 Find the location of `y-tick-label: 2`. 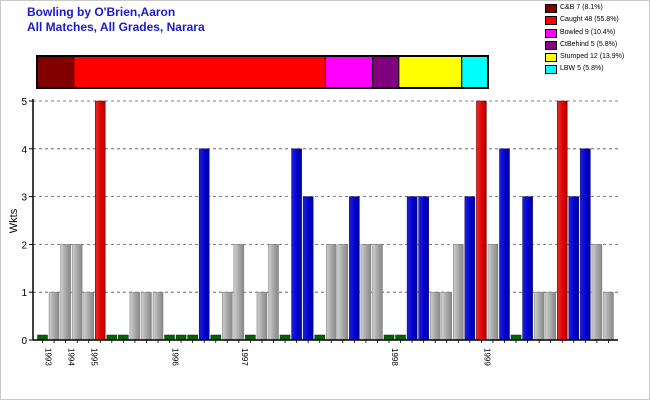

y-tick-label: 2 is located at coordinates (24, 245).